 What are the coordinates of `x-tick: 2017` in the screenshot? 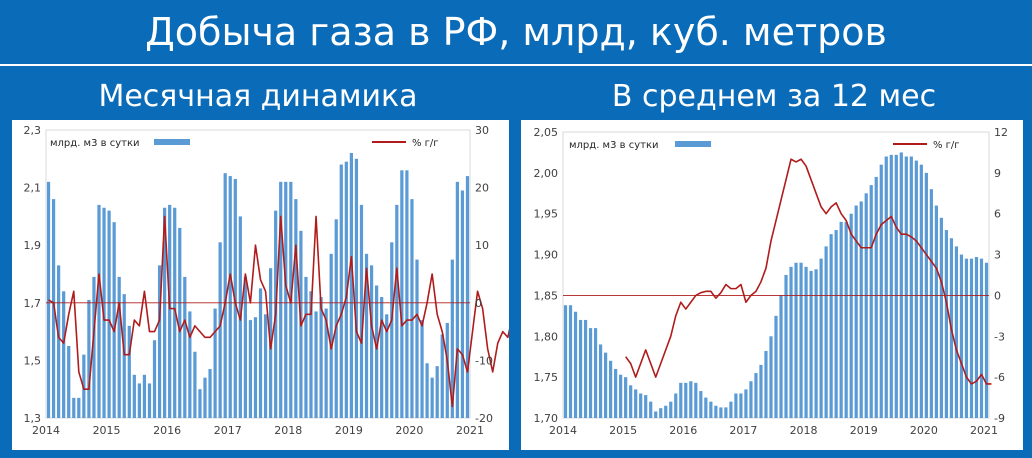 It's located at (743, 430).